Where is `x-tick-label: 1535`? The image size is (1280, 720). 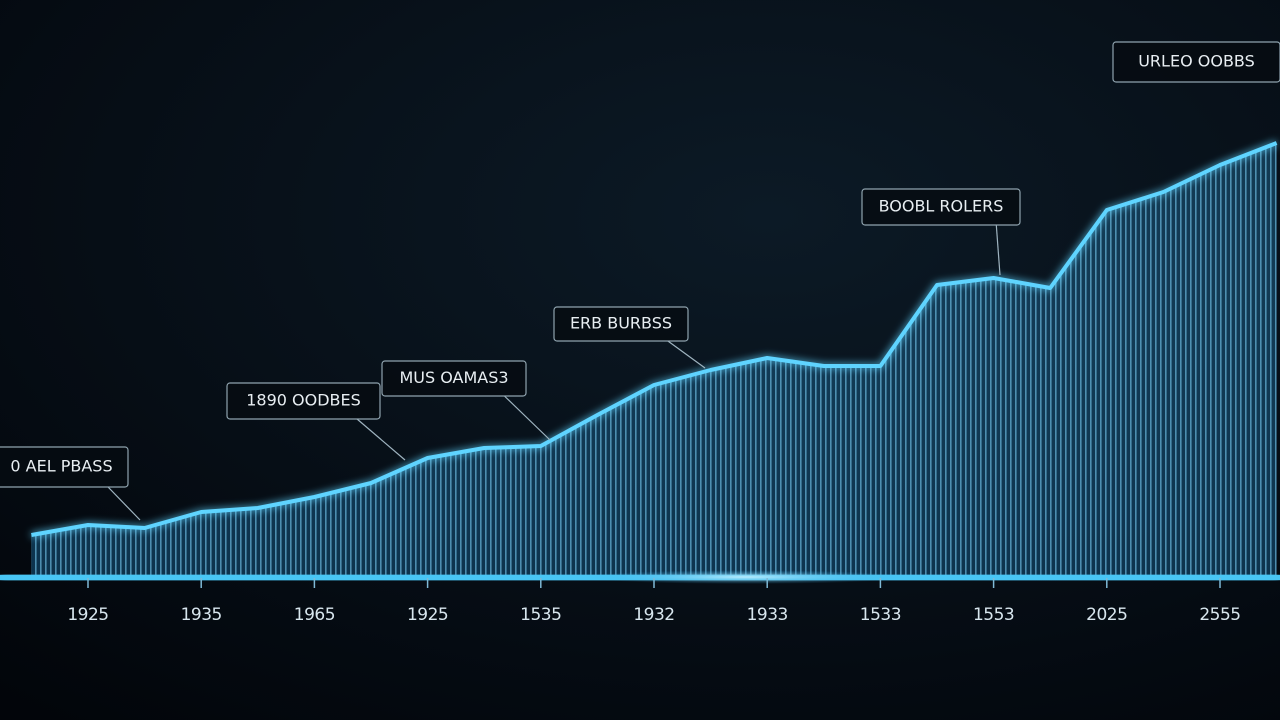 x-tick-label: 1535 is located at coordinates (540, 615).